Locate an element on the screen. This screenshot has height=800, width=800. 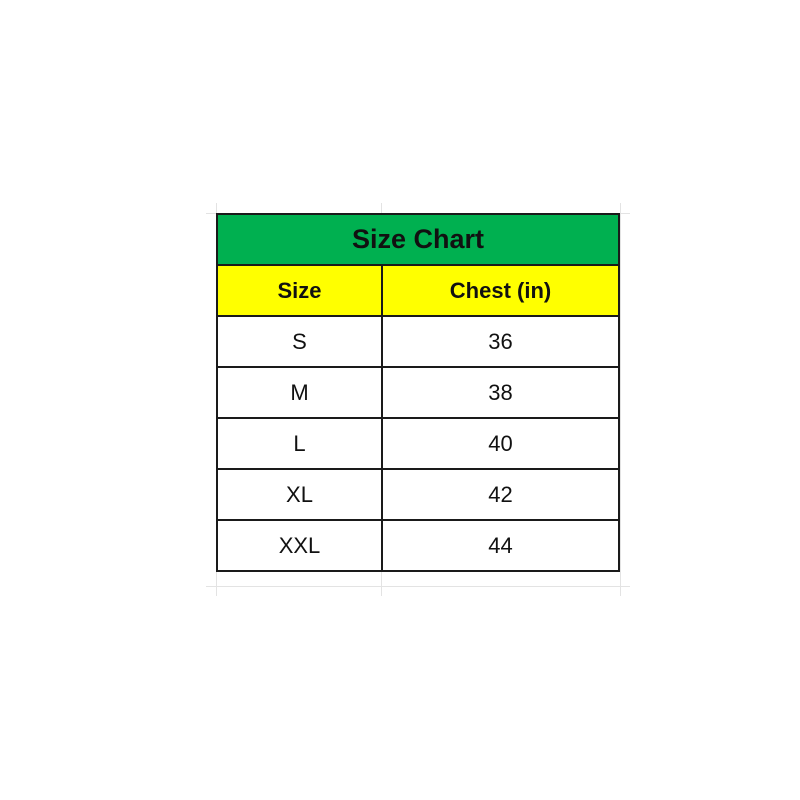
cell-chest: 38 is located at coordinates (500, 392).